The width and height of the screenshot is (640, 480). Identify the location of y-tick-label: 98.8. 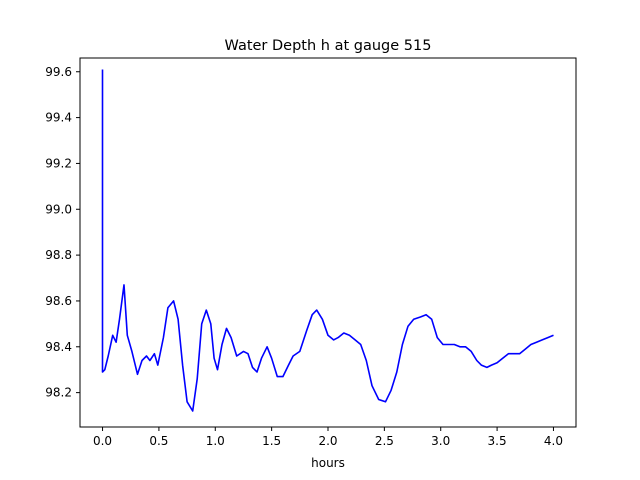
(58, 255).